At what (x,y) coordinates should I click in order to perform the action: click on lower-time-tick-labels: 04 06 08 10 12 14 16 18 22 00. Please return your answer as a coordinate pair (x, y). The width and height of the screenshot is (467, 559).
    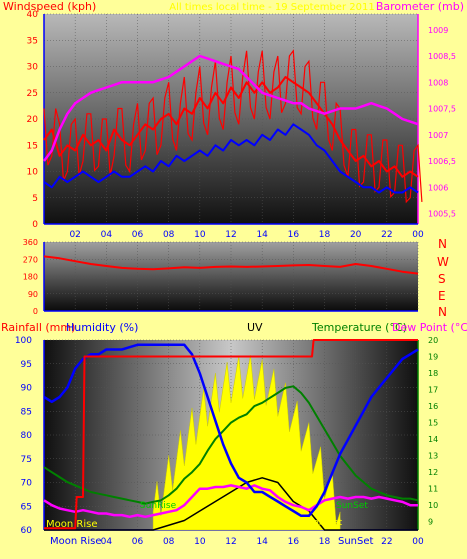
    Looking at the image, I should click on (262, 542).